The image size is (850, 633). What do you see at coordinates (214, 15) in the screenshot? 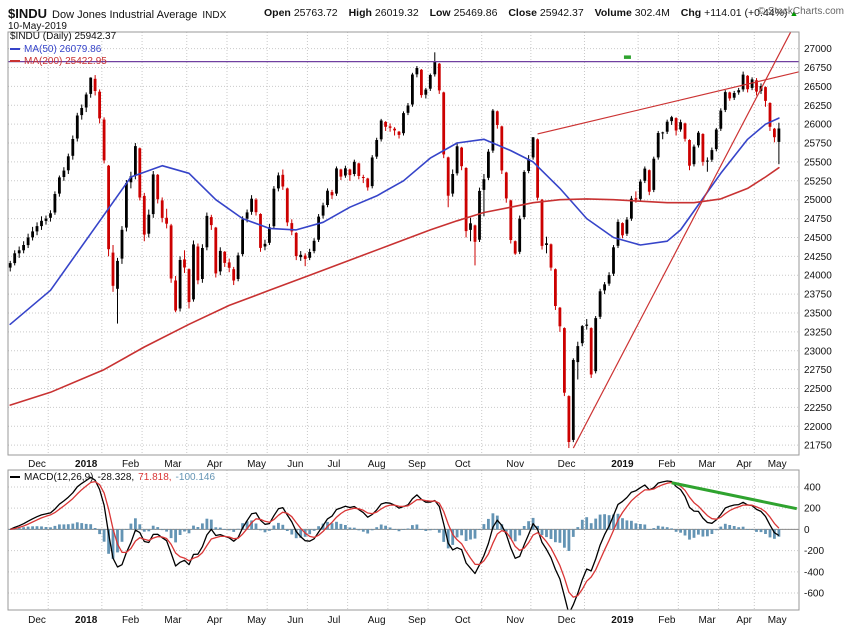
I see `exchange: INDX` at bounding box center [214, 15].